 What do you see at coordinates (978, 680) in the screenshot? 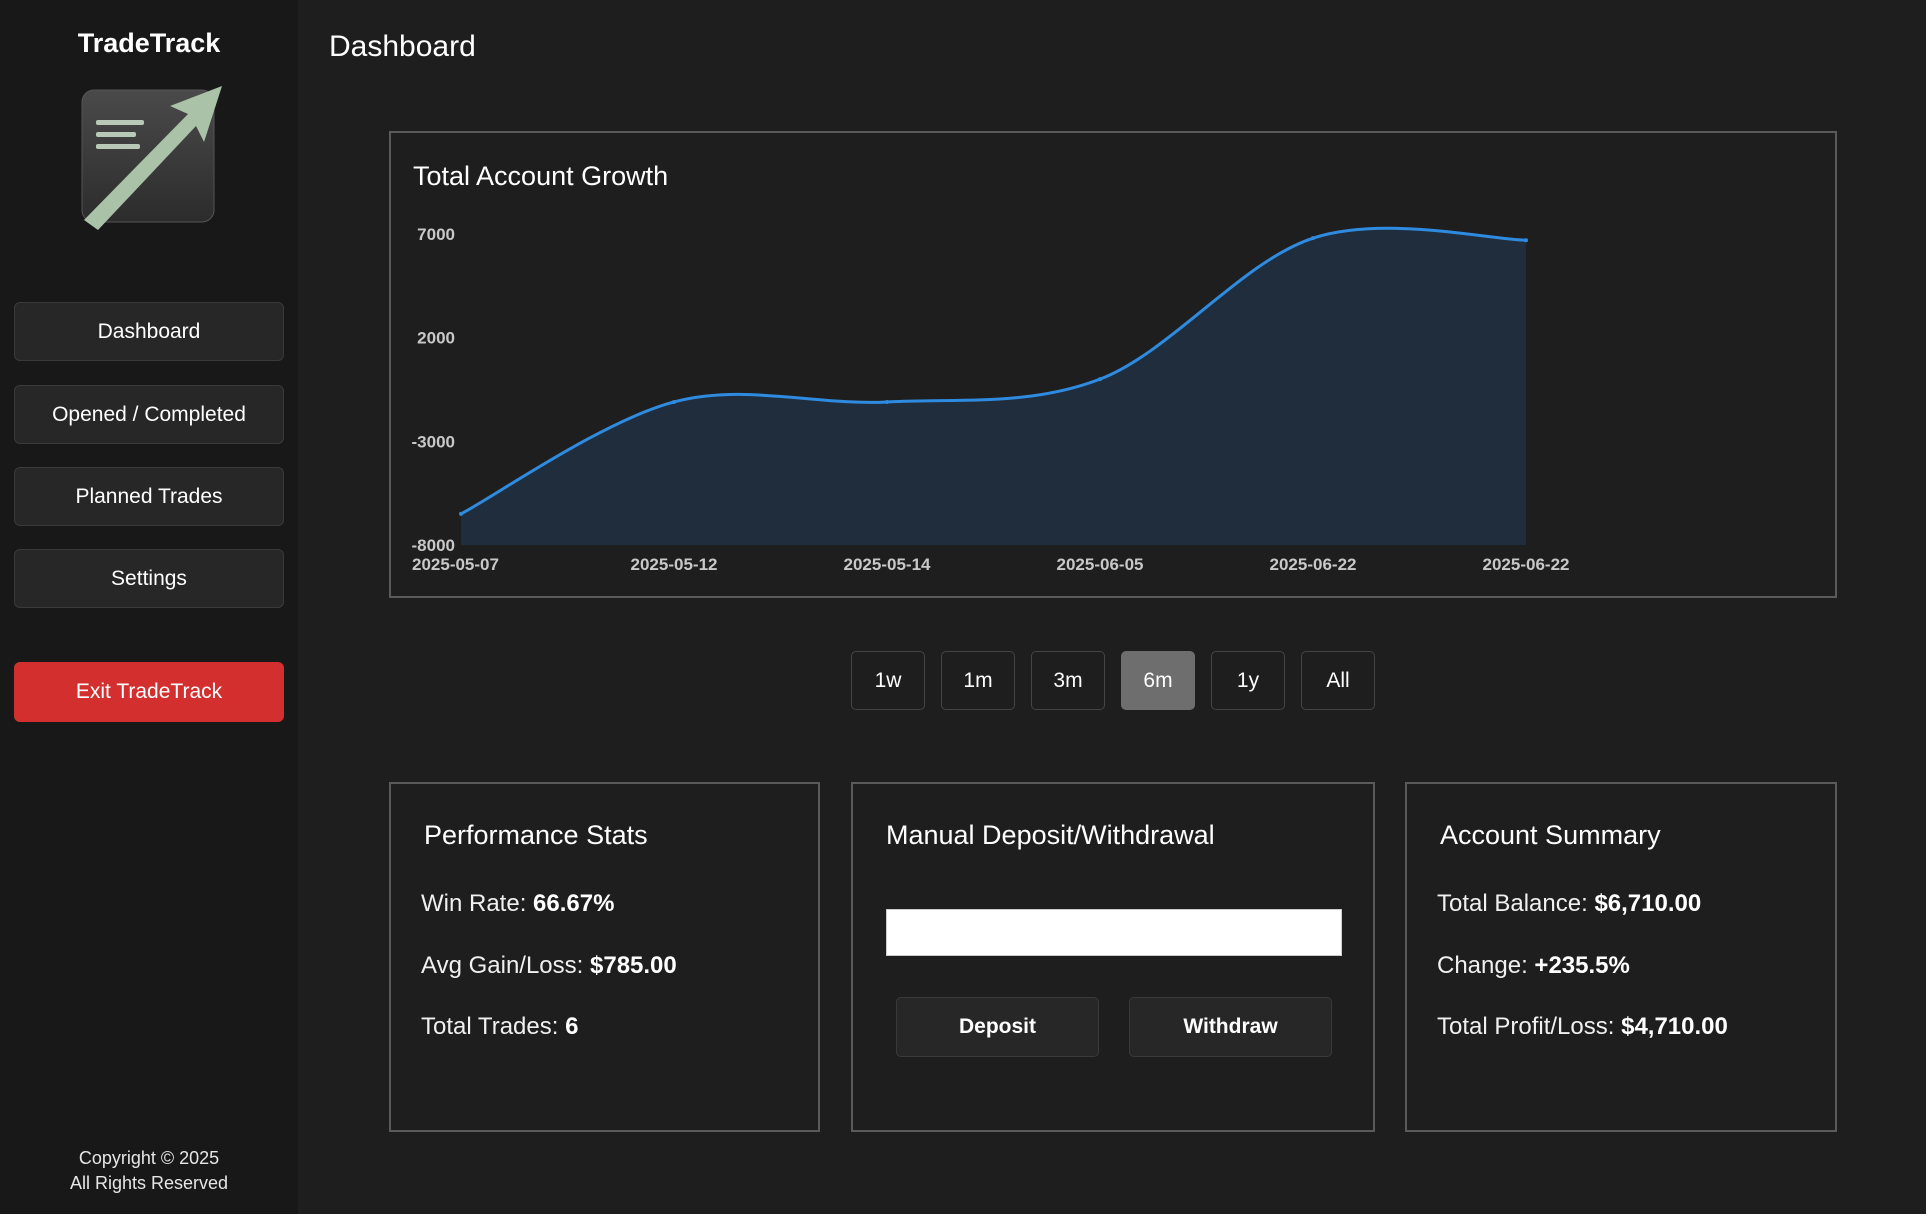
I see `range-1m-button: 1m` at bounding box center [978, 680].